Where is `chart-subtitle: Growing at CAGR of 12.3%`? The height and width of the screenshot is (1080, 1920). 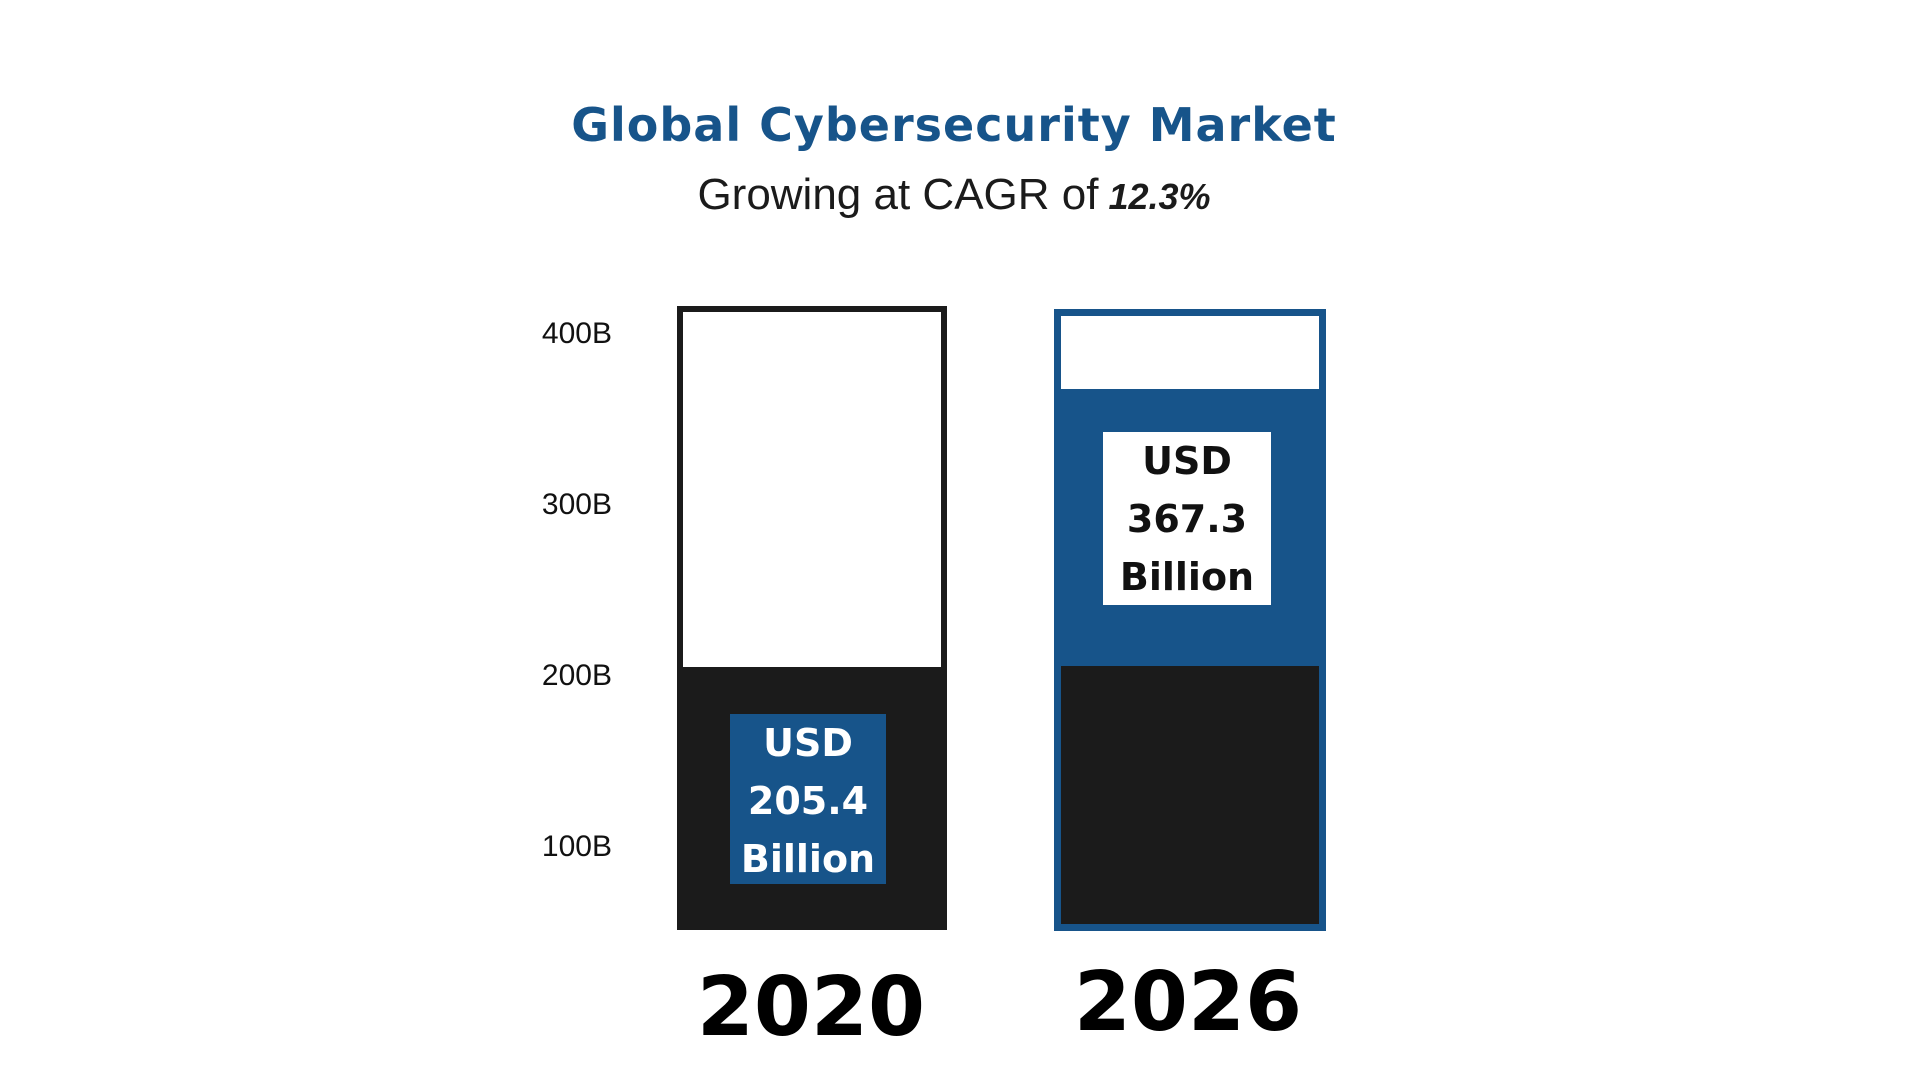
chart-subtitle: Growing at CAGR of 12.3% is located at coordinates (954, 195).